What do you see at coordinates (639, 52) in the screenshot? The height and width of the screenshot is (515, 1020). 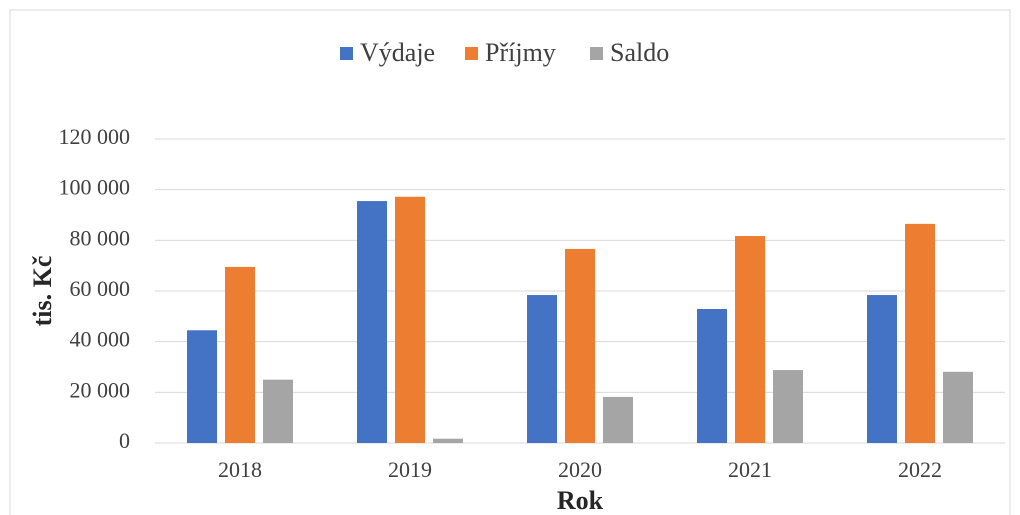 I see `legend-label: Saldo` at bounding box center [639, 52].